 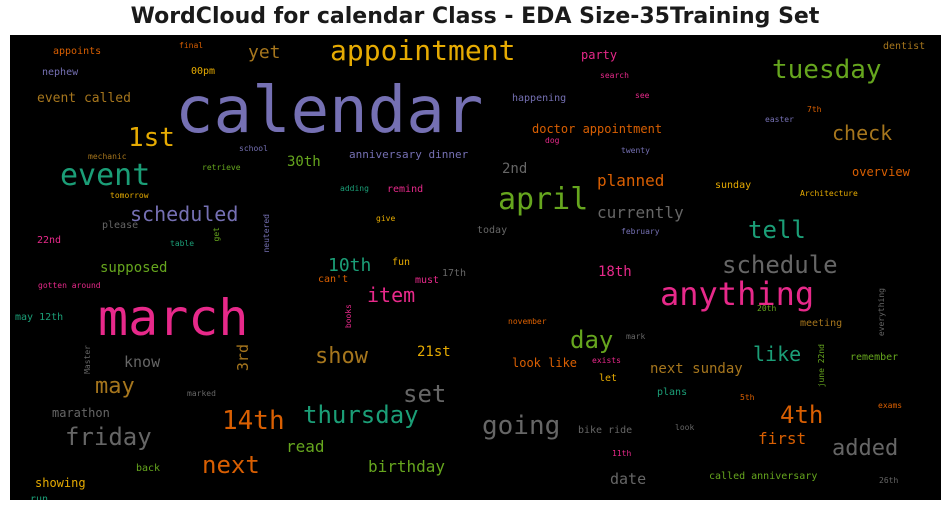 What do you see at coordinates (606, 360) in the screenshot?
I see `word-exists: exists` at bounding box center [606, 360].